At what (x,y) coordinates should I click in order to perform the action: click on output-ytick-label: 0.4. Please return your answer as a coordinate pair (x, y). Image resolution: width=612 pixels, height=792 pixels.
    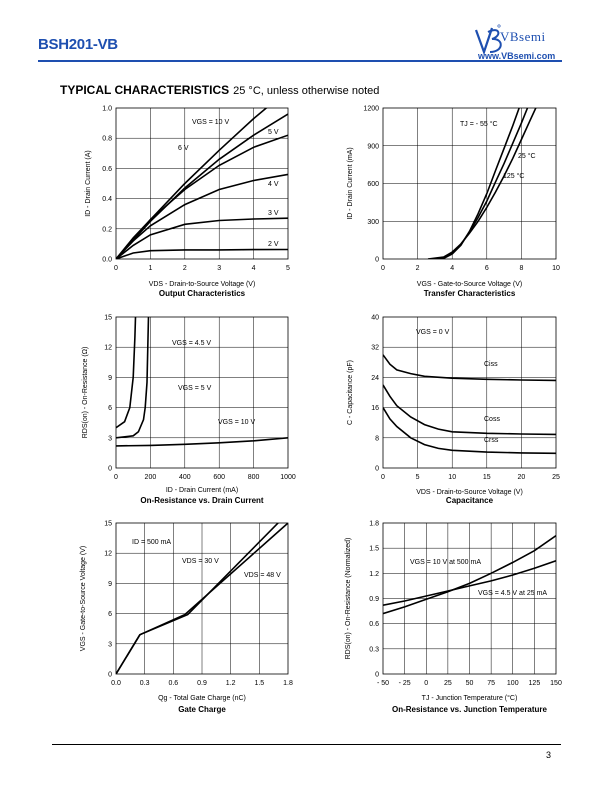
    Looking at the image, I should click on (107, 199).